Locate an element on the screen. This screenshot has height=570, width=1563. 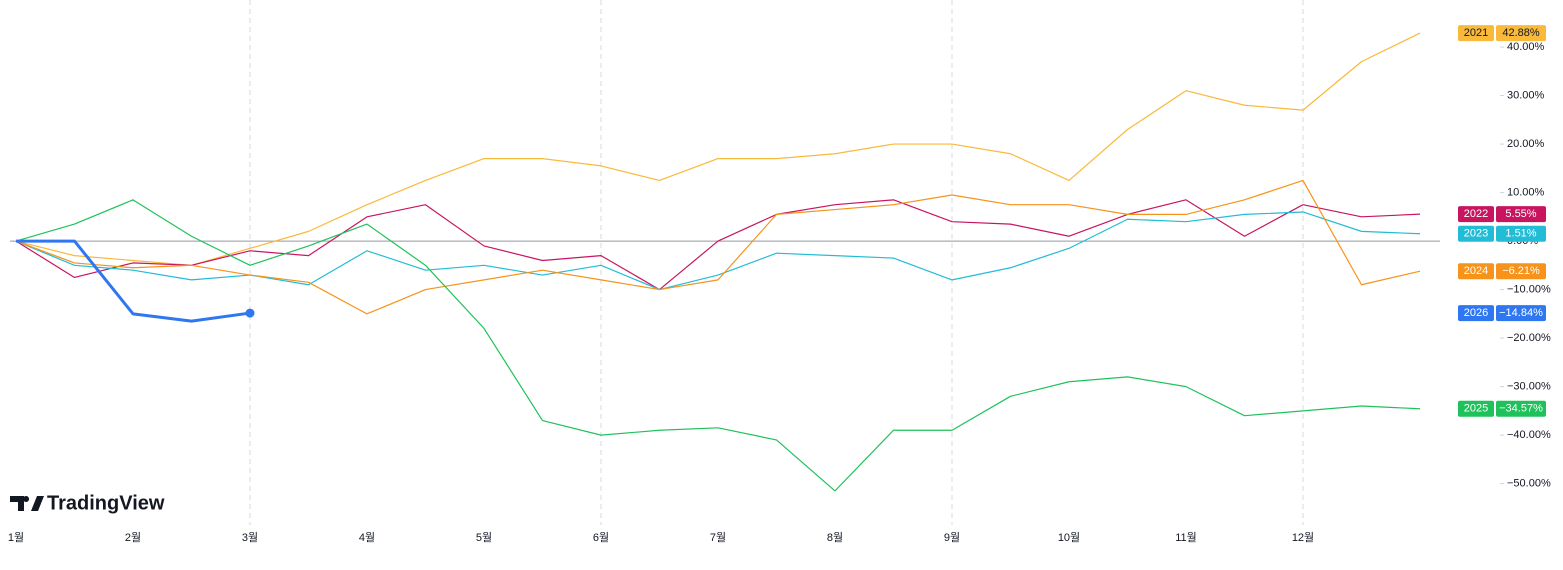
y-tick-label: −10.00% is located at coordinates (1529, 289).